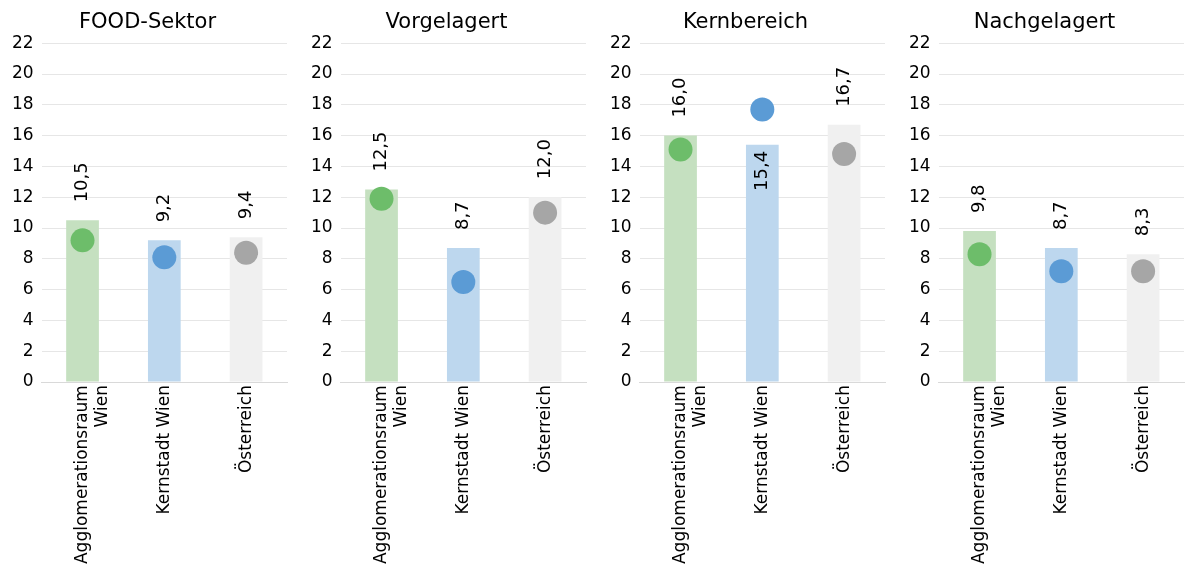 This screenshot has height=571, width=1198. Describe the element at coordinates (543, 159) in the screenshot. I see `data-label: 12,0` at that location.